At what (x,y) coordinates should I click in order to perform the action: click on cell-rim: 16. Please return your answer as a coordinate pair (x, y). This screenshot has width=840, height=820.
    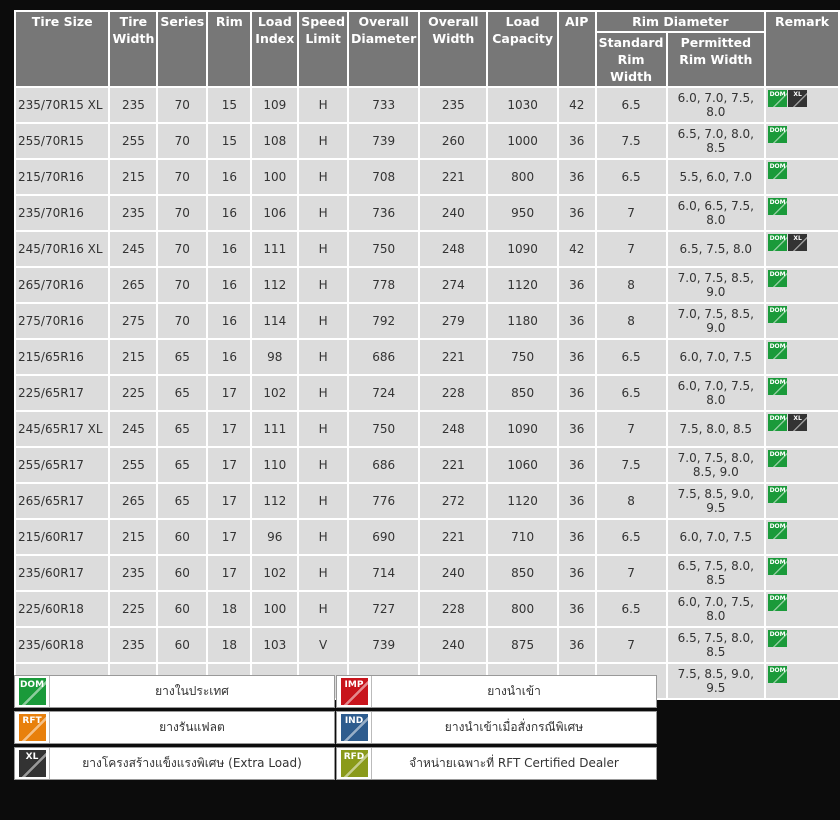
    Looking at the image, I should click on (229, 321).